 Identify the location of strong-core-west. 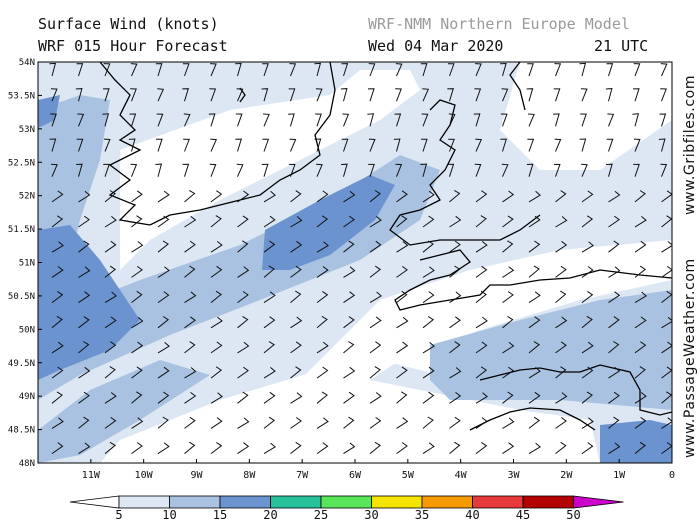
(89, 302).